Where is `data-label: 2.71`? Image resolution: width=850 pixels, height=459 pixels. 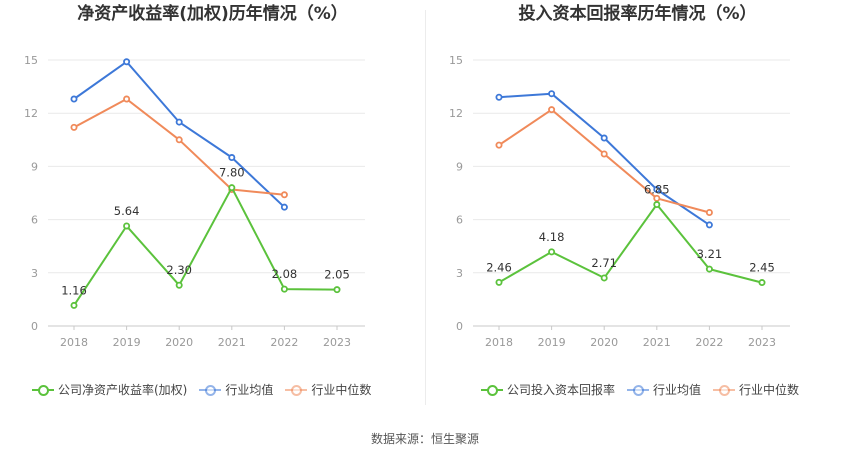 data-label: 2.71 is located at coordinates (604, 263).